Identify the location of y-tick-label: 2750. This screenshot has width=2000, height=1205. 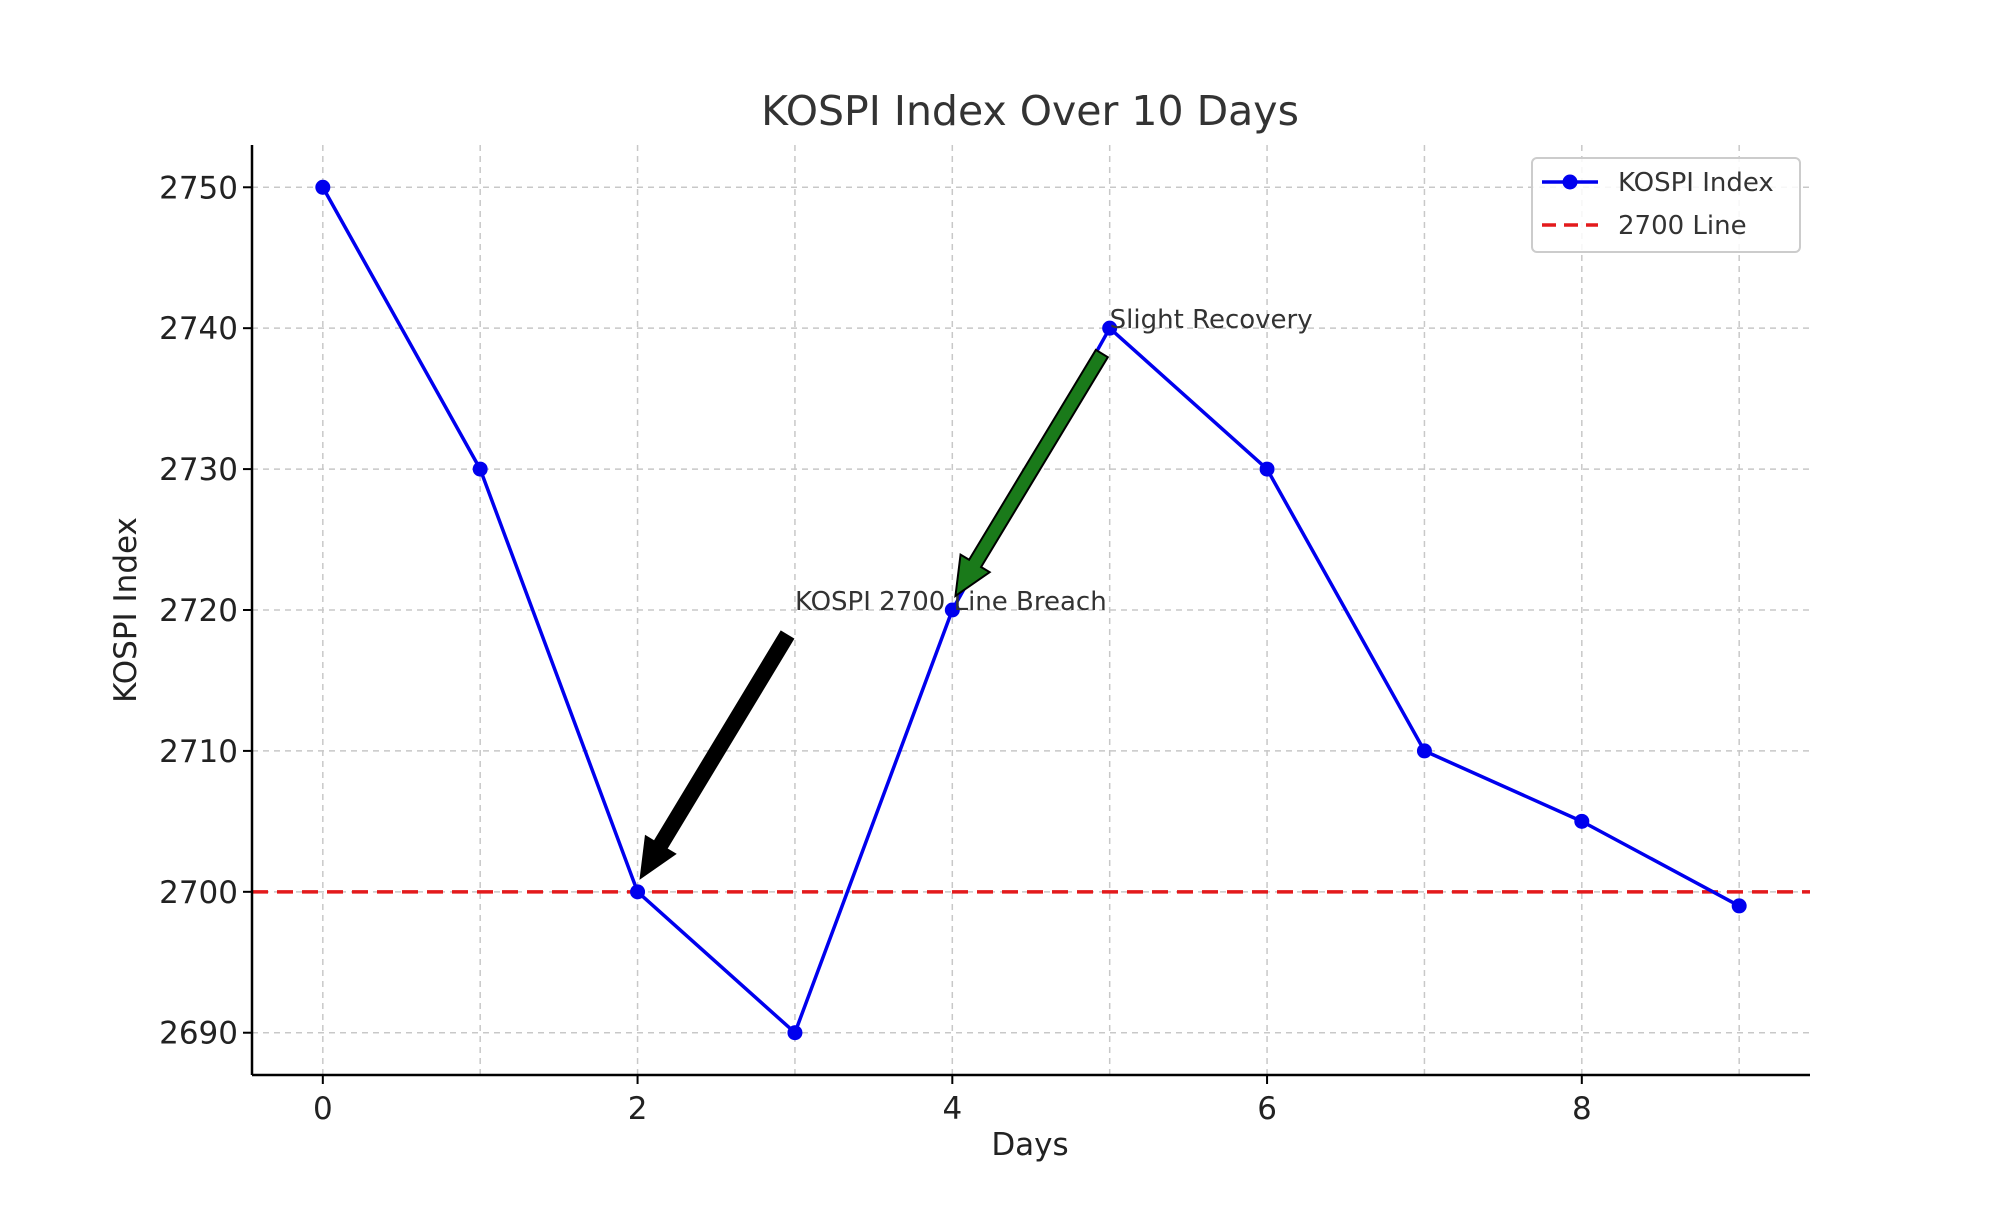
(198, 188).